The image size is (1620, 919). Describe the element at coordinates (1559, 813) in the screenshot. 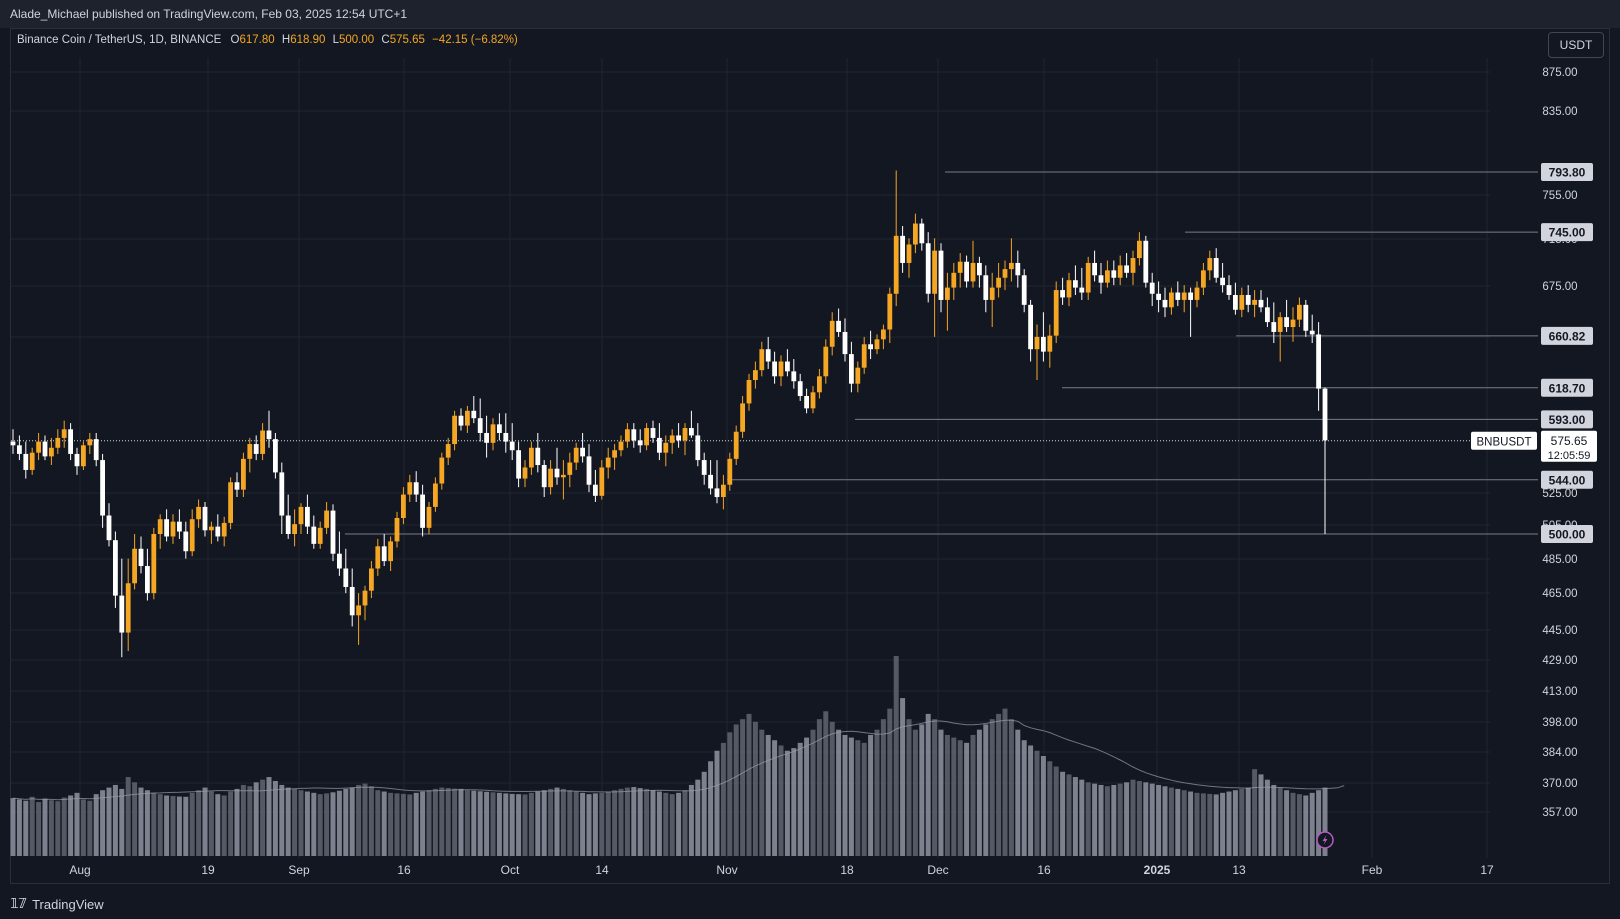

I see `y-tick-label: 357.00` at that location.